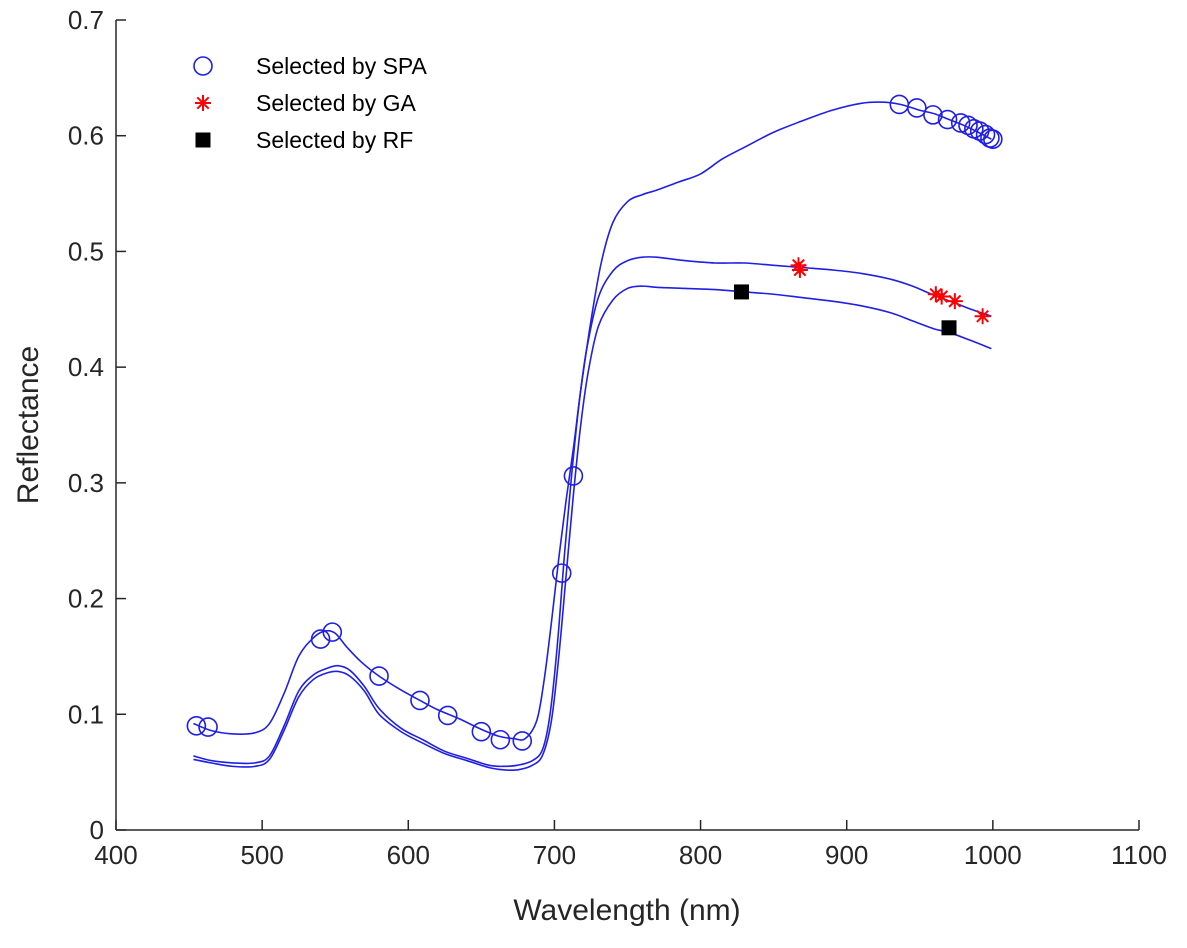 The width and height of the screenshot is (1187, 948). Describe the element at coordinates (1139, 855) in the screenshot. I see `x-tick-label: 1100` at that location.